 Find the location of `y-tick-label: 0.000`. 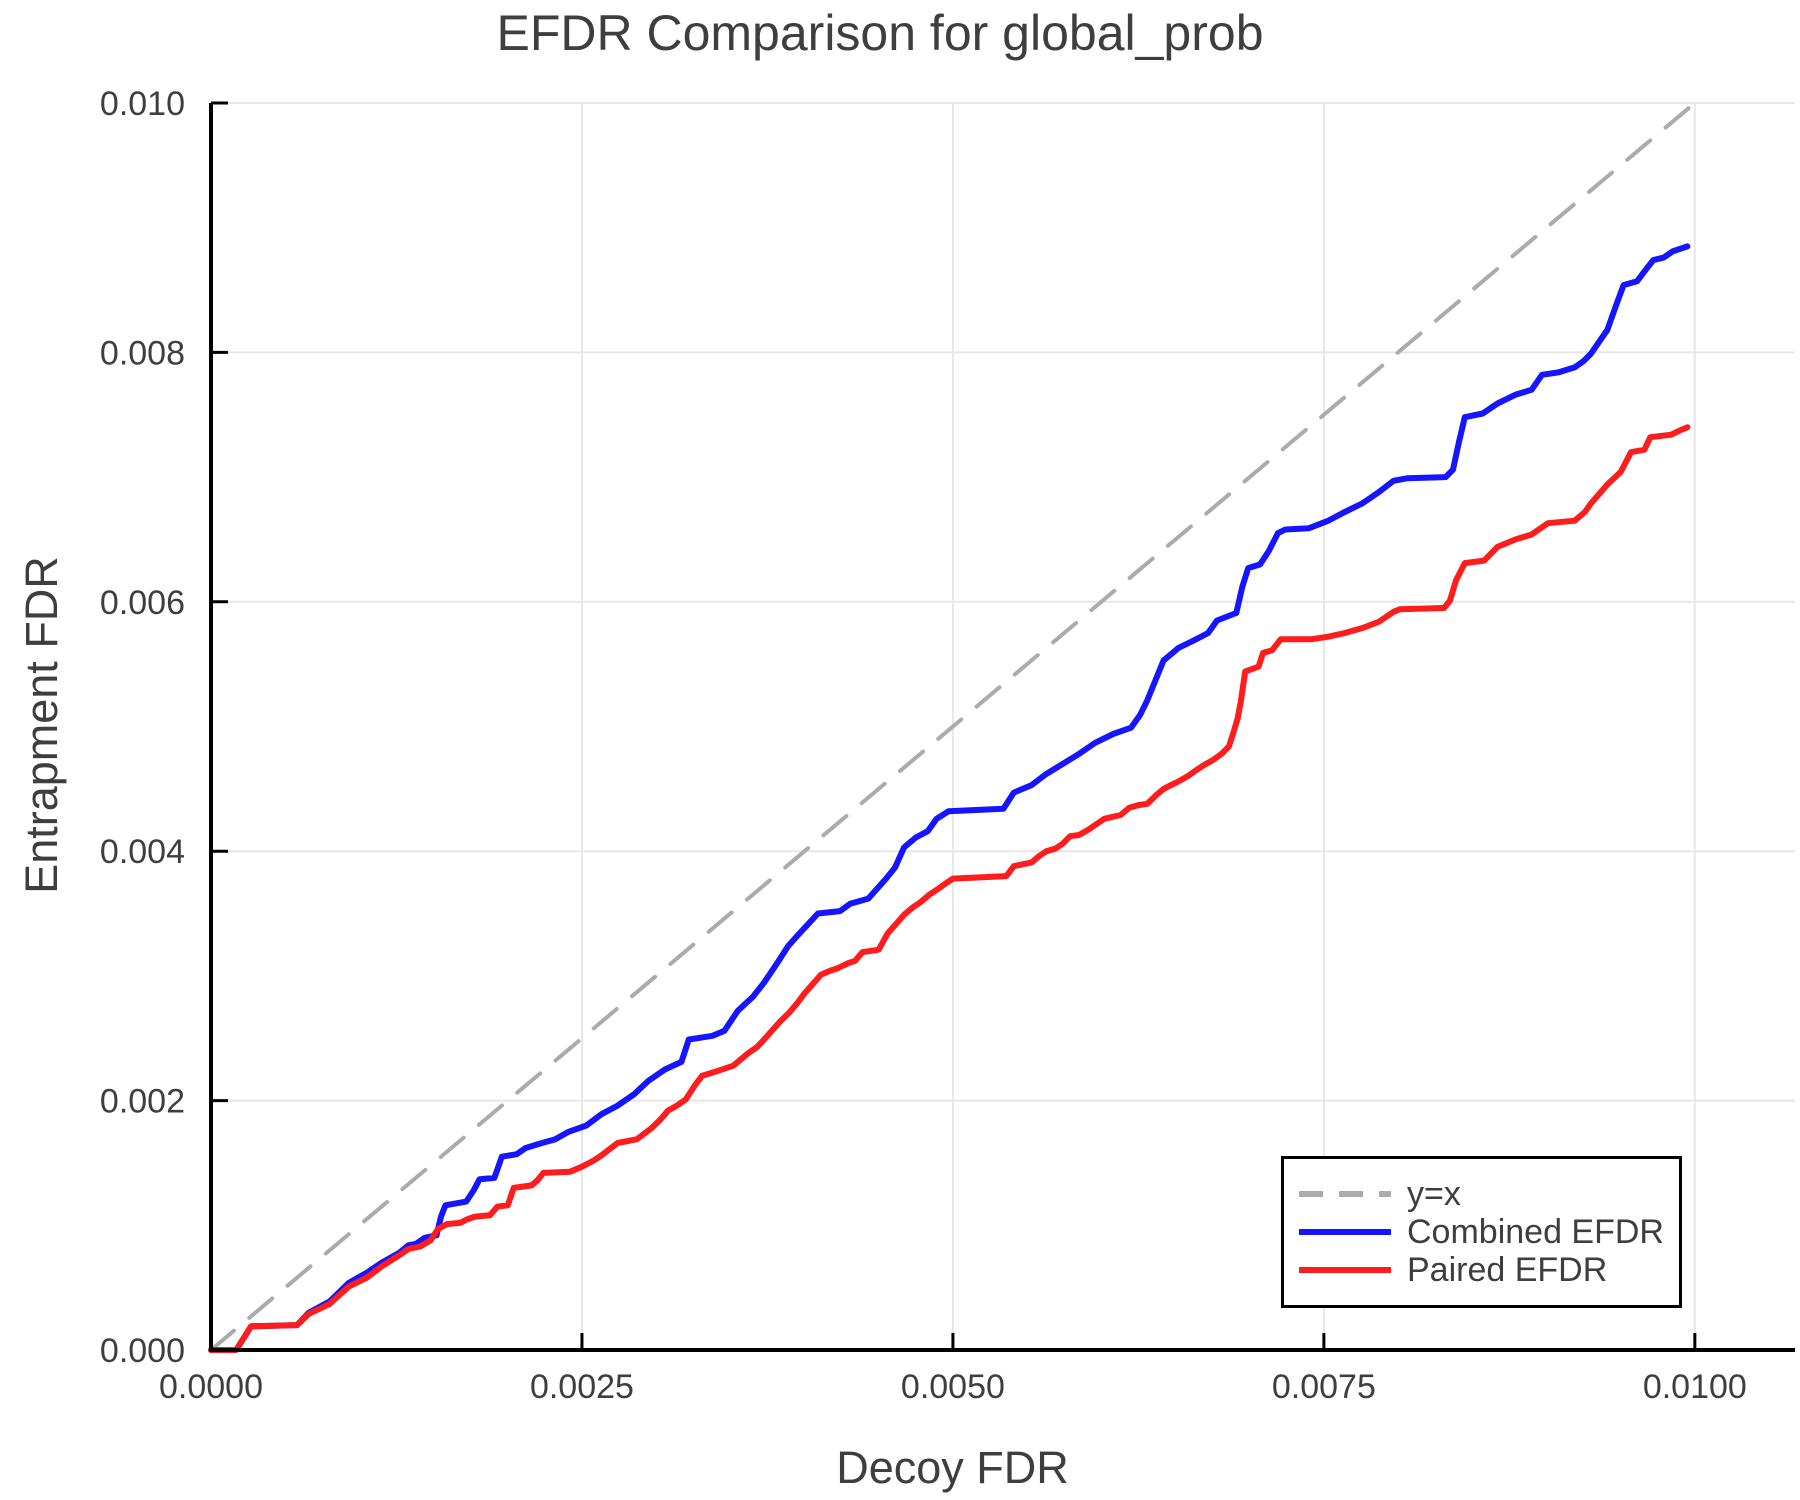

y-tick-label: 0.000 is located at coordinates (142, 1351).